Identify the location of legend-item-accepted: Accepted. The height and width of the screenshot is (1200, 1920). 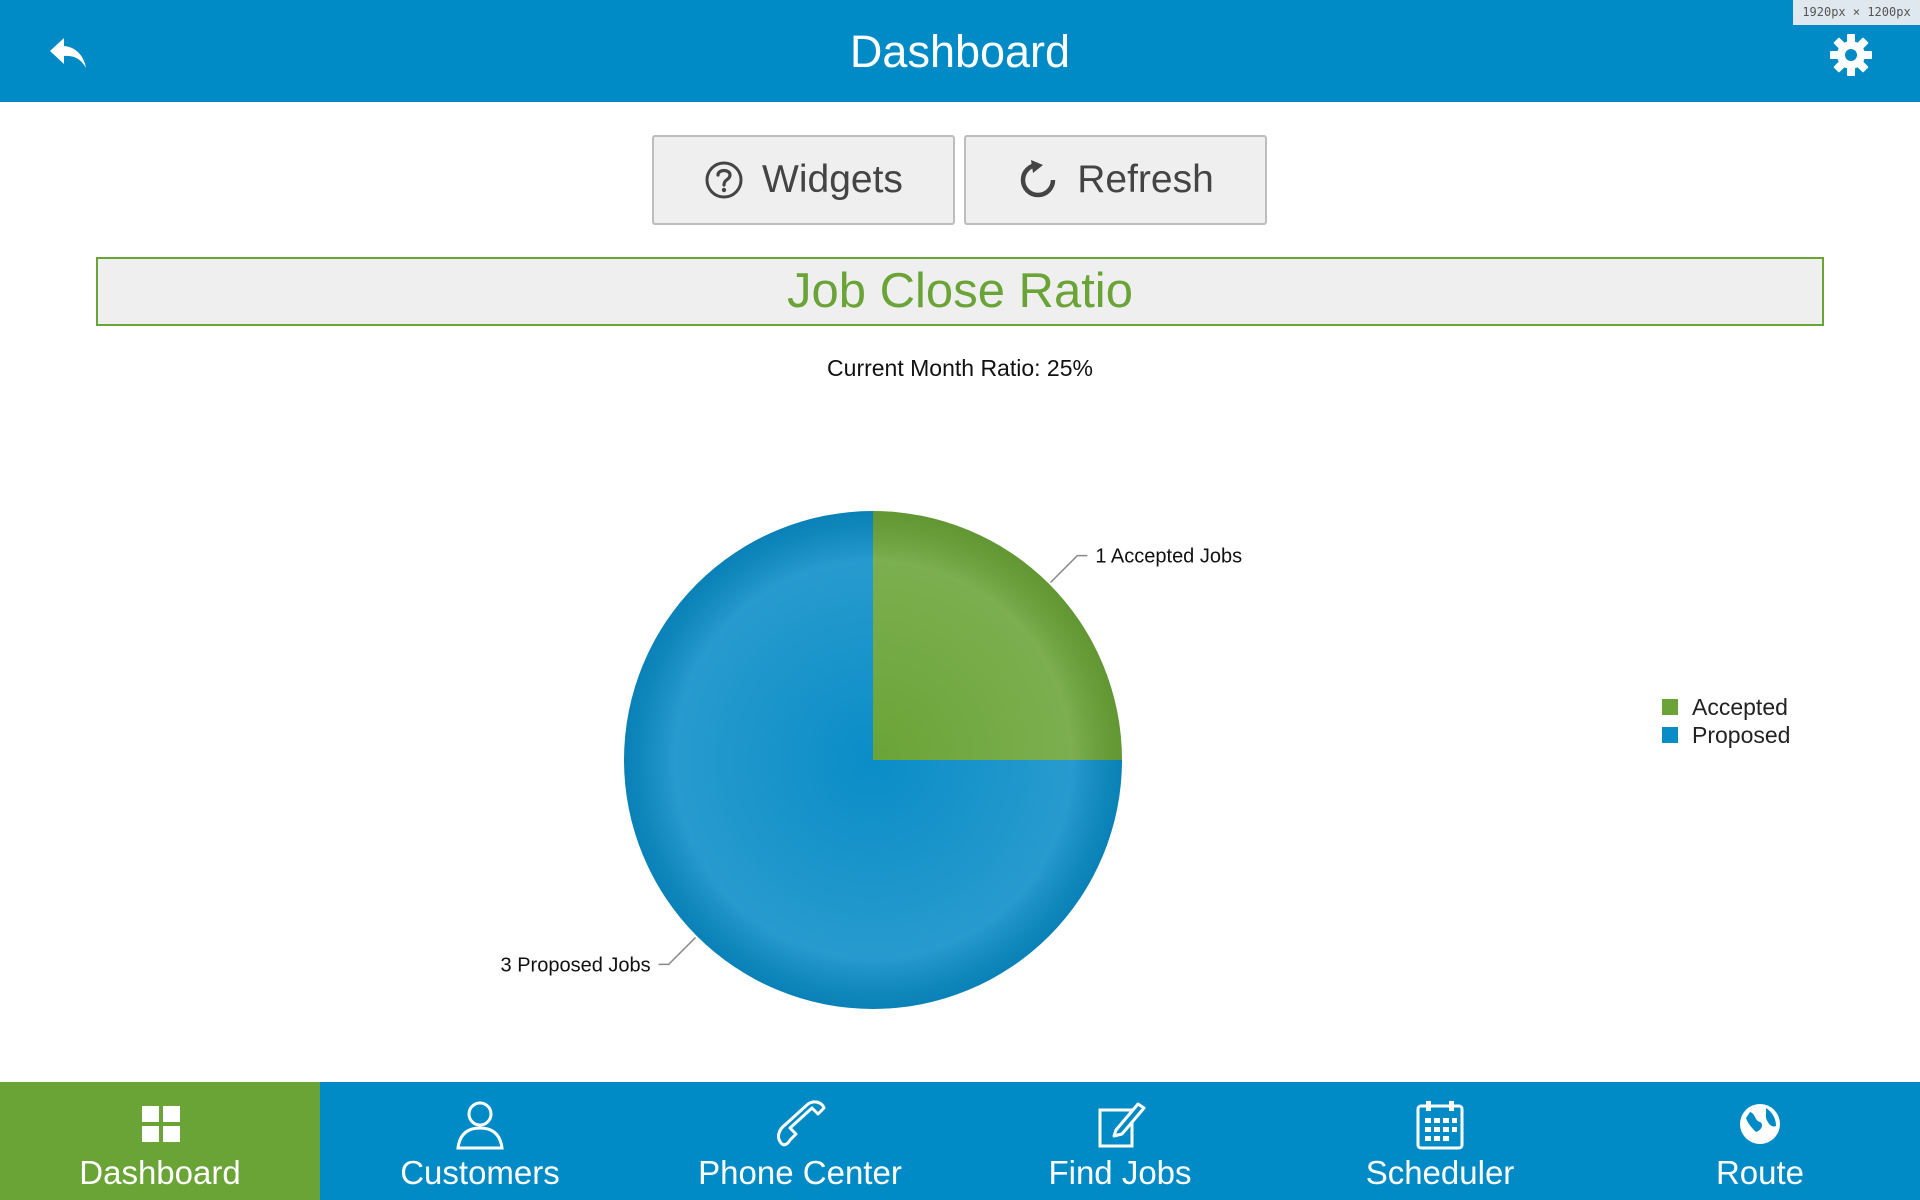
(1726, 707).